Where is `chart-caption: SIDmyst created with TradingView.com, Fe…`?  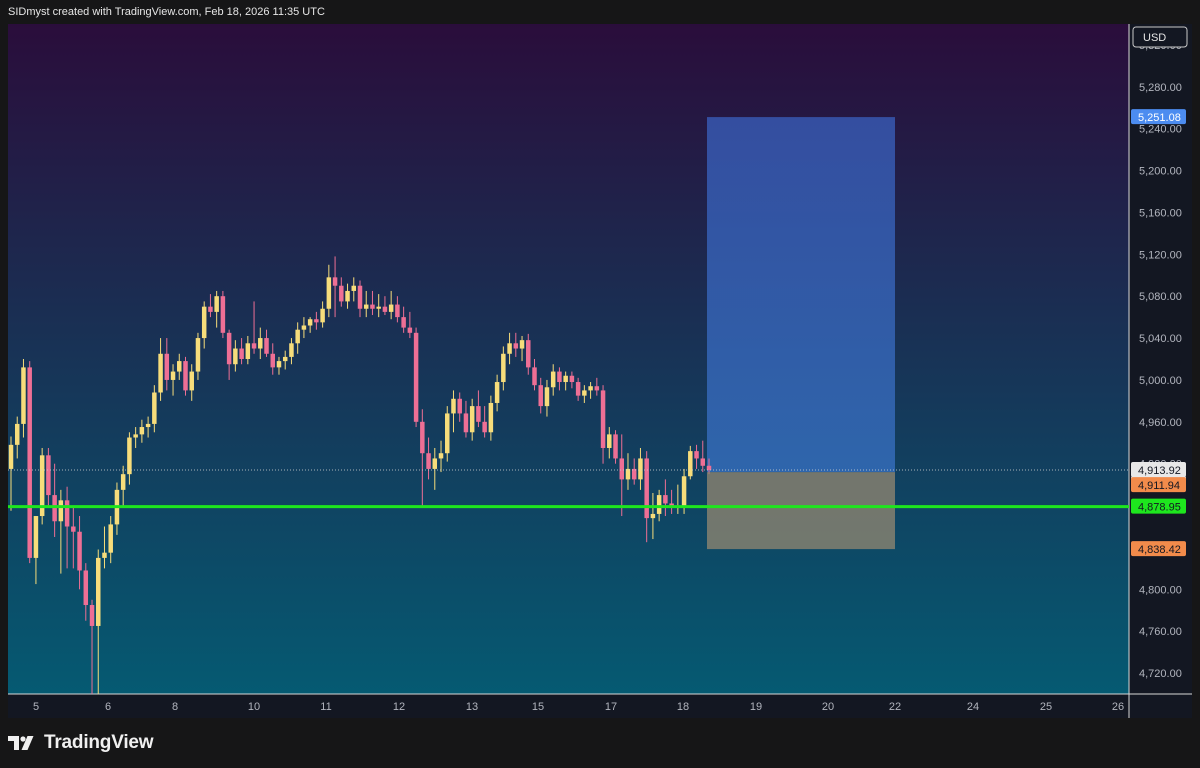 chart-caption: SIDmyst created with TradingView.com, Fe… is located at coordinates (166, 12).